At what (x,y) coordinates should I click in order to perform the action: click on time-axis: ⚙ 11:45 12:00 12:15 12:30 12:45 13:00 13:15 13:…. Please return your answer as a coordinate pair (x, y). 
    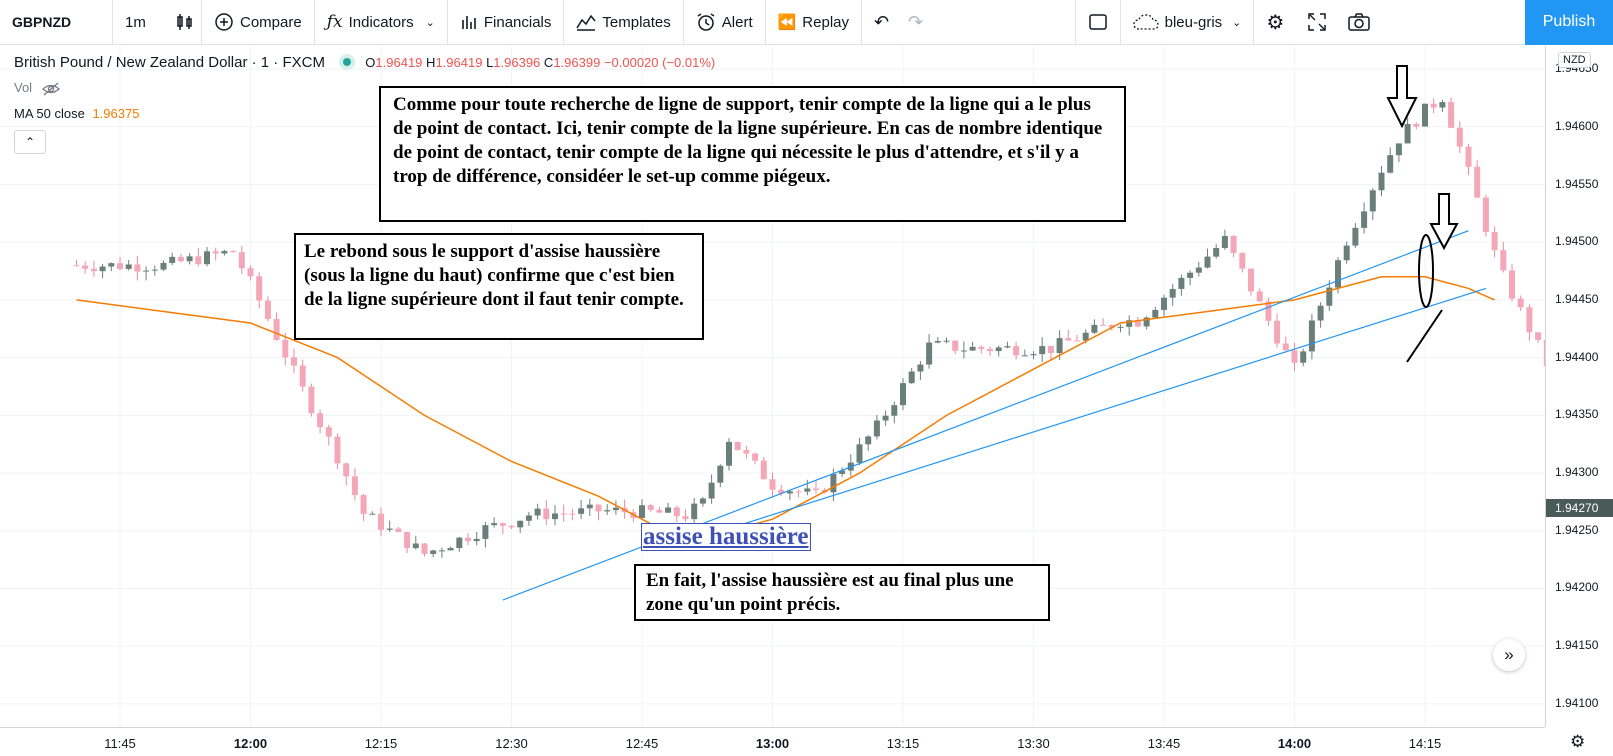
    Looking at the image, I should click on (792, 741).